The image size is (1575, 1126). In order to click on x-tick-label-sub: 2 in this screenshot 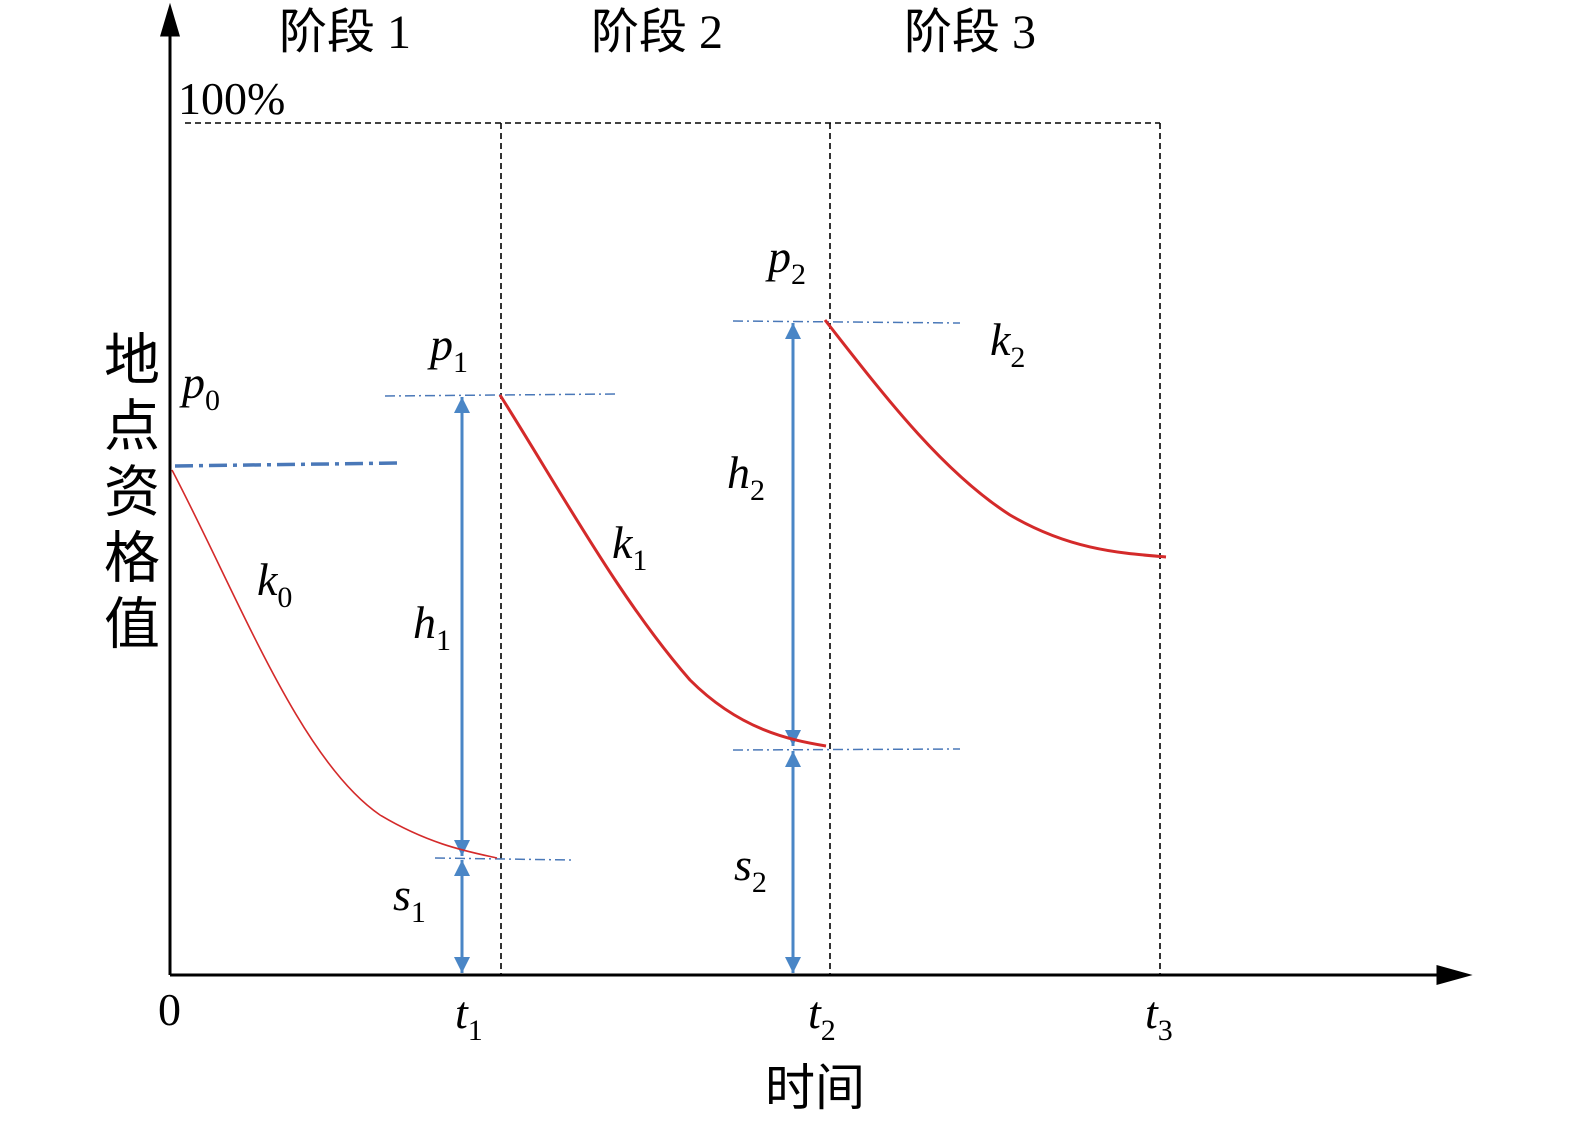, I will do `click(828, 1030)`.